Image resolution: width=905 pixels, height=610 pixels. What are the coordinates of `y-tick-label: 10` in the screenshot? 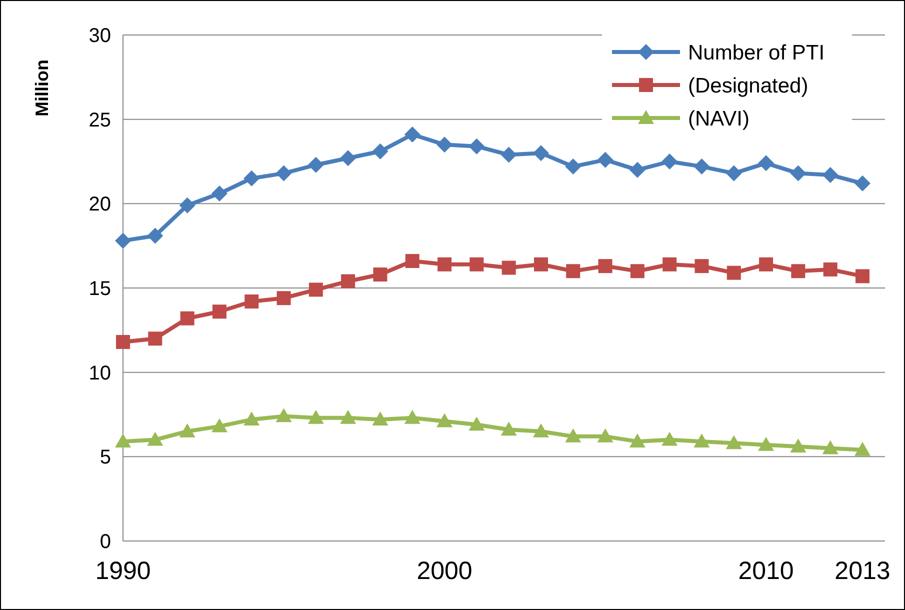 It's located at (99, 373).